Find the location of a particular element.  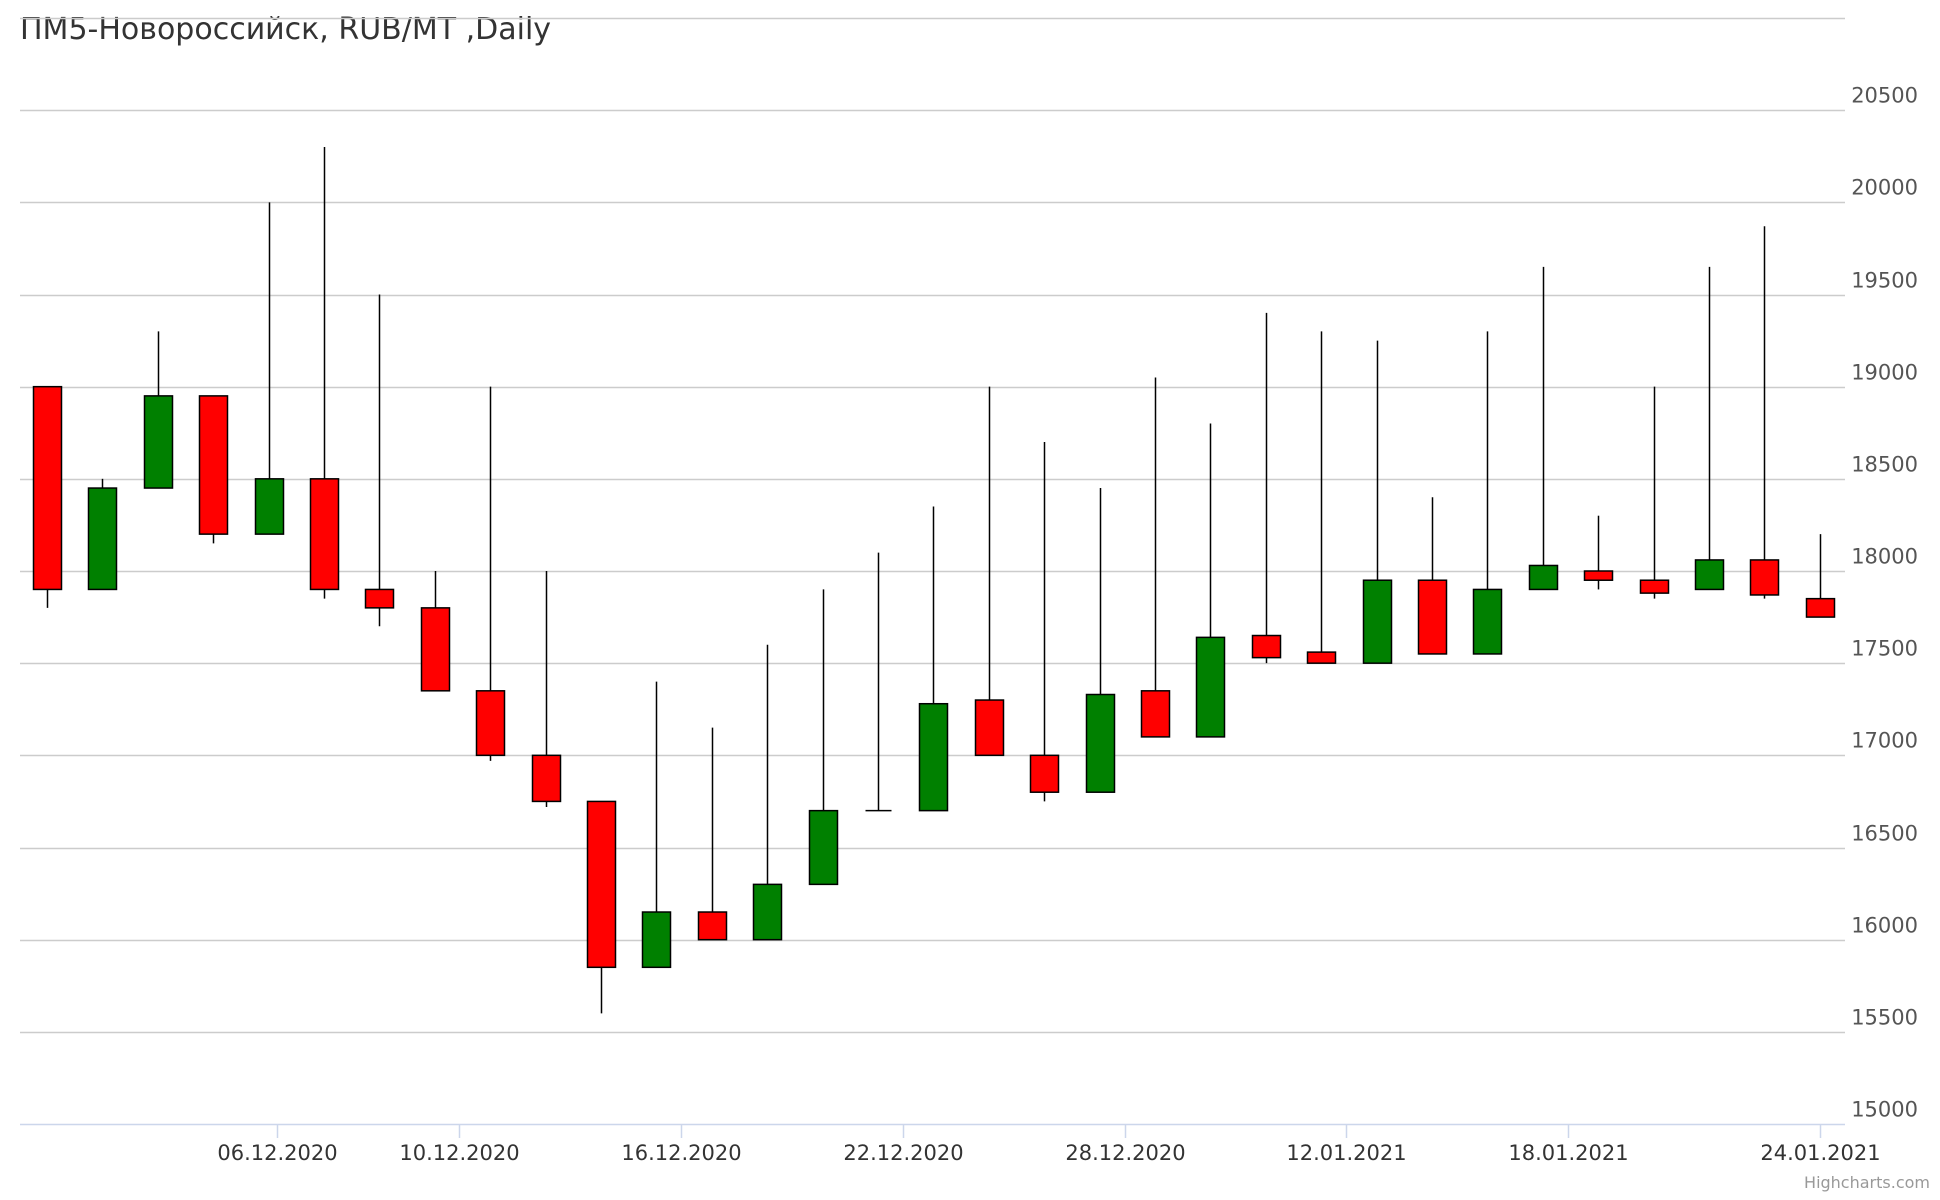

x-tick-label: 28.12.2020 is located at coordinates (1125, 1153).